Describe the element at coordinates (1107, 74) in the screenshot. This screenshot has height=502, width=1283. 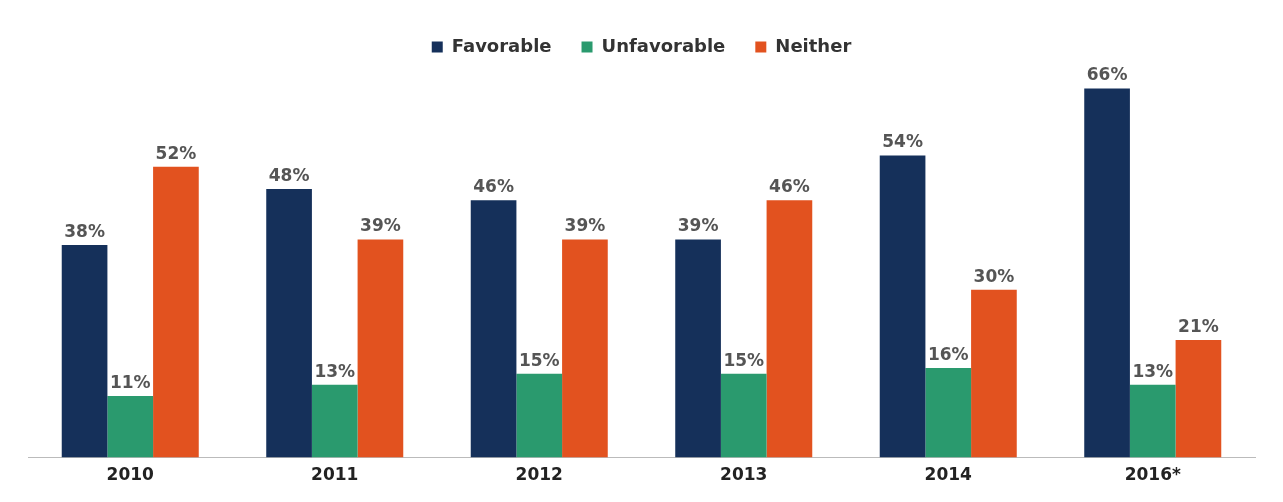
I see `data-label: 66%` at that location.